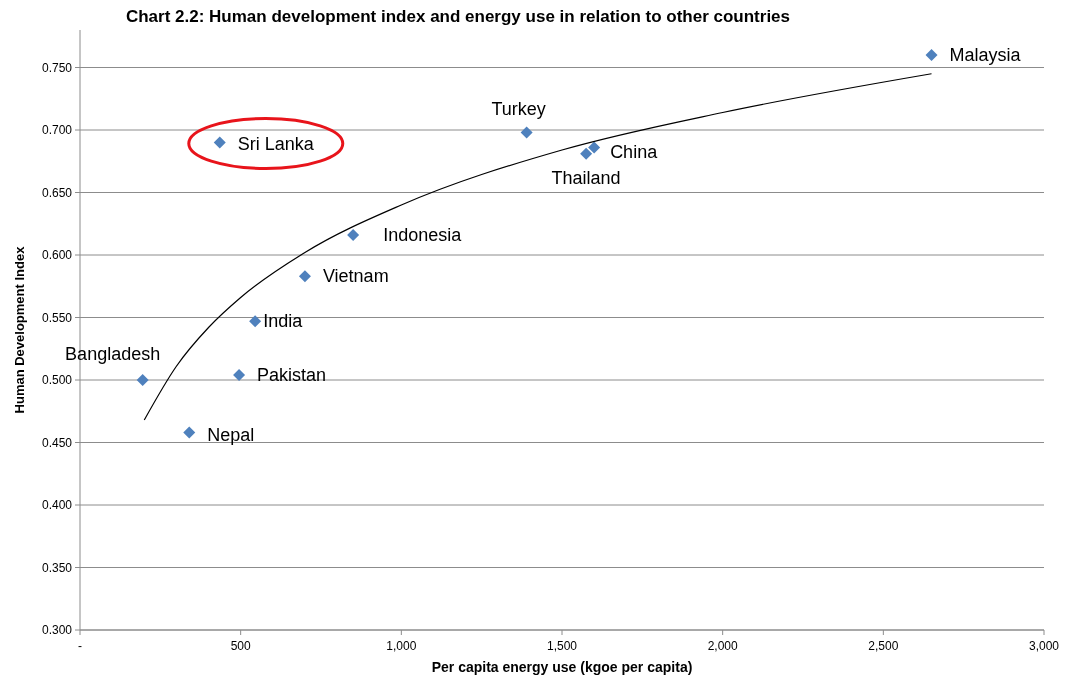  What do you see at coordinates (985, 55) in the screenshot?
I see `annotation: Malaysia` at bounding box center [985, 55].